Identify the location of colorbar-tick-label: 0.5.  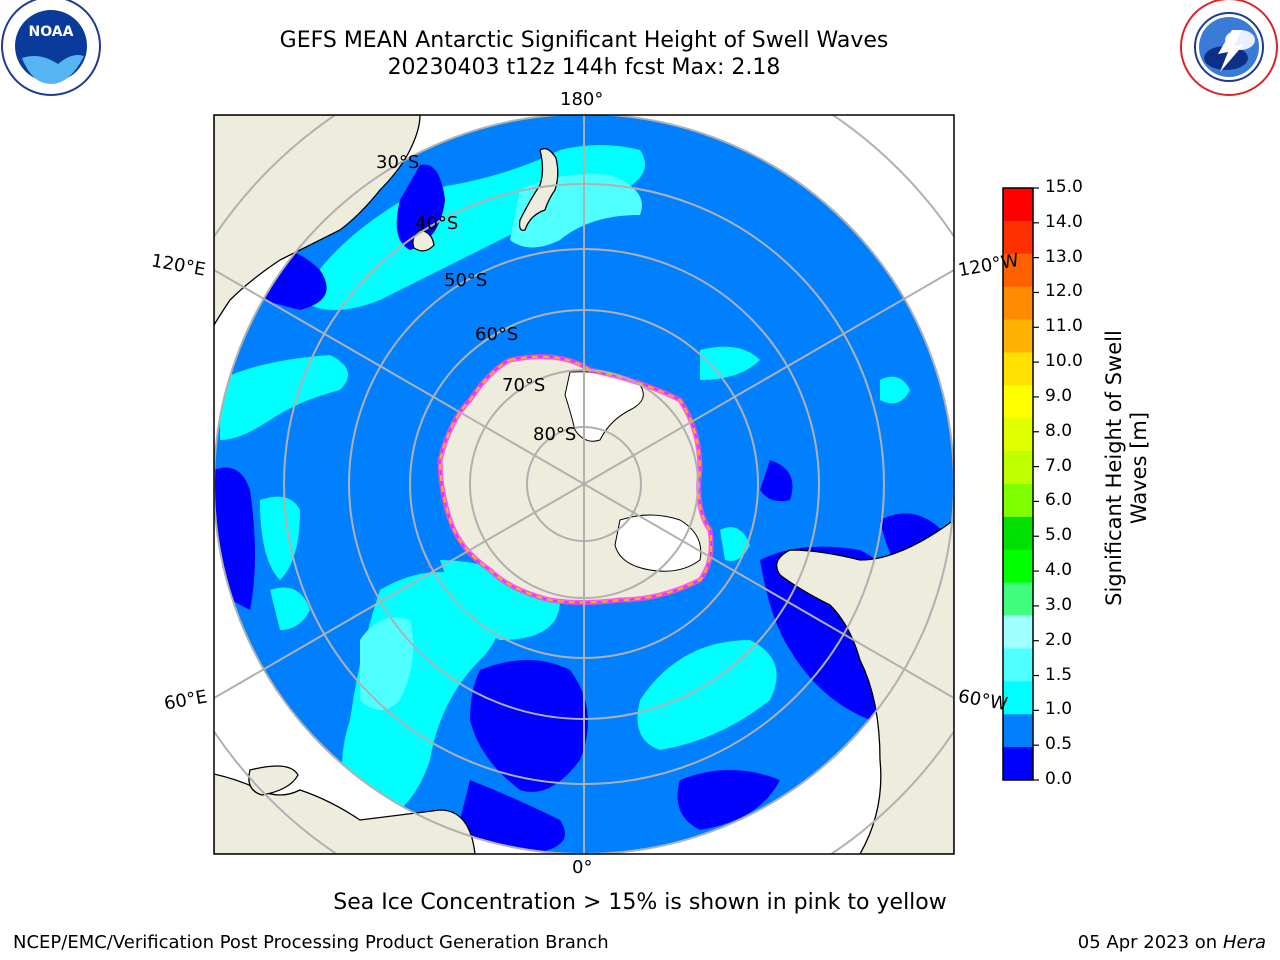
(1059, 744).